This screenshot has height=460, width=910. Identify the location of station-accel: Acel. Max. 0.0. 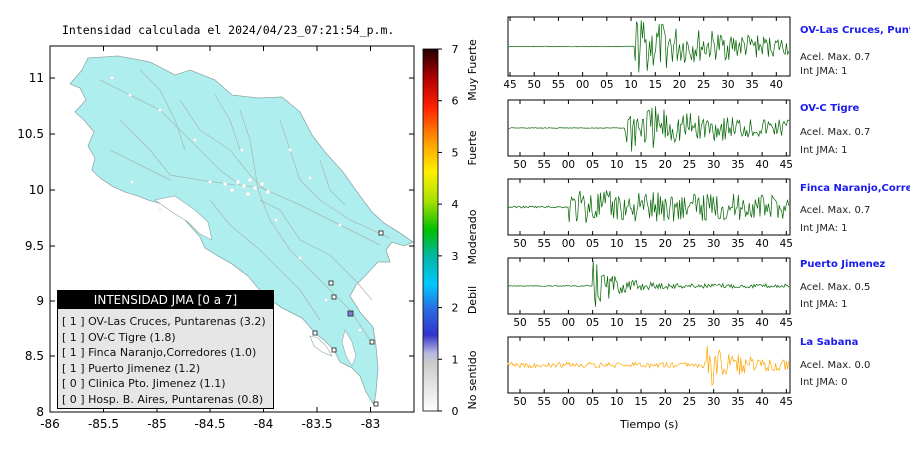
(835, 365).